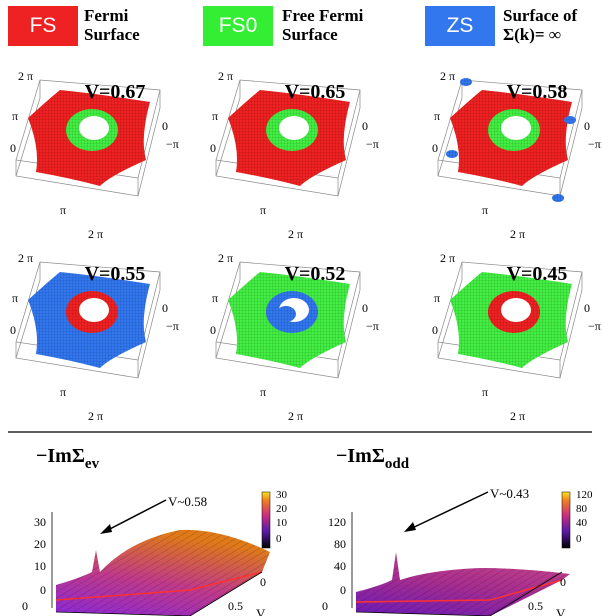 The image size is (602, 616). I want to click on legend-fs0-text: Free Fermi Surface, so click(322, 25).